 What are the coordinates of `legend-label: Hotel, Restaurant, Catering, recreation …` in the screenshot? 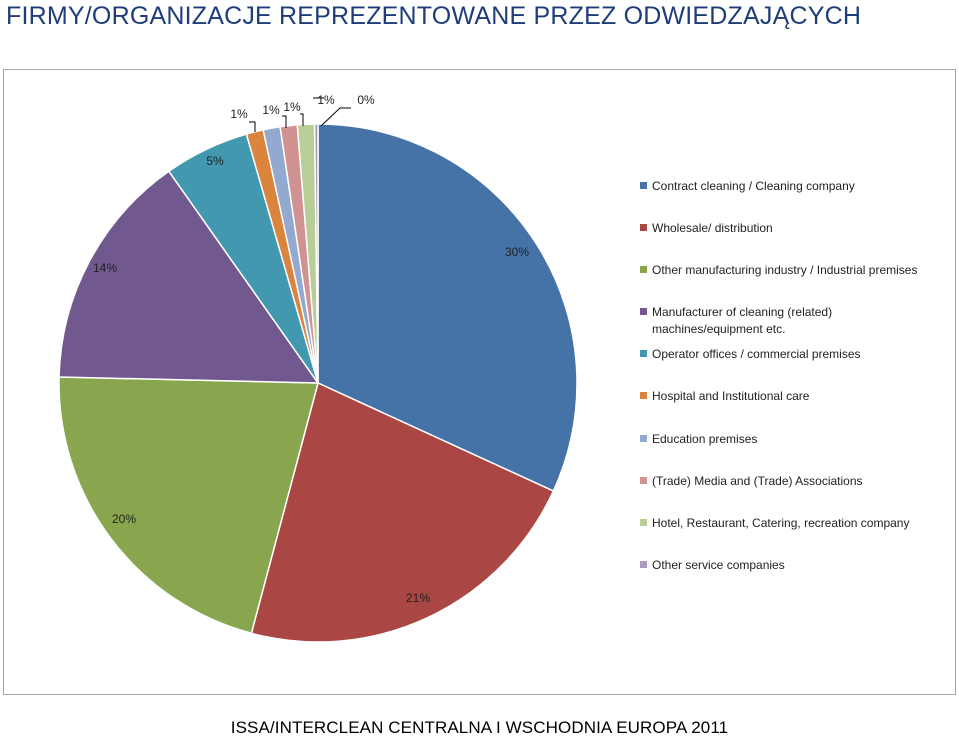 It's located at (781, 523).